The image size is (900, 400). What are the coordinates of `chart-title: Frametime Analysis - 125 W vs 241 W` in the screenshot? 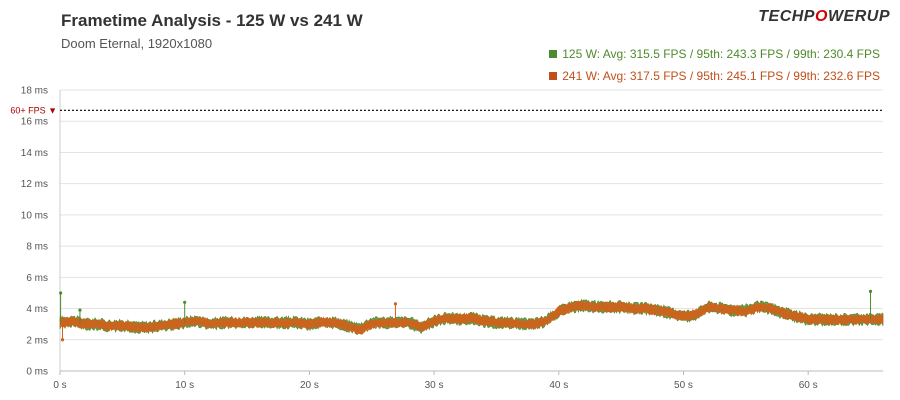 It's located at (212, 20).